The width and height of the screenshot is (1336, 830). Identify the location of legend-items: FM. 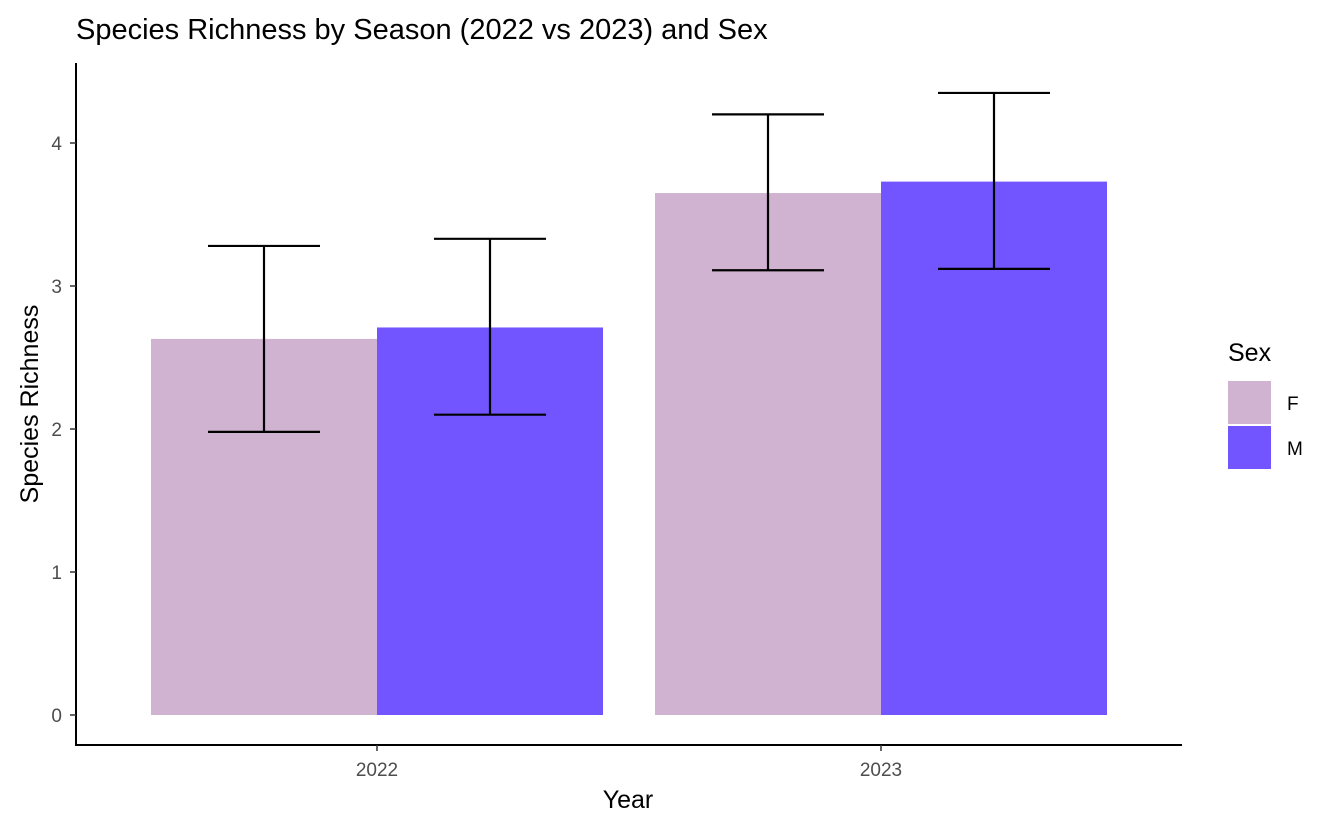
(1265, 425).